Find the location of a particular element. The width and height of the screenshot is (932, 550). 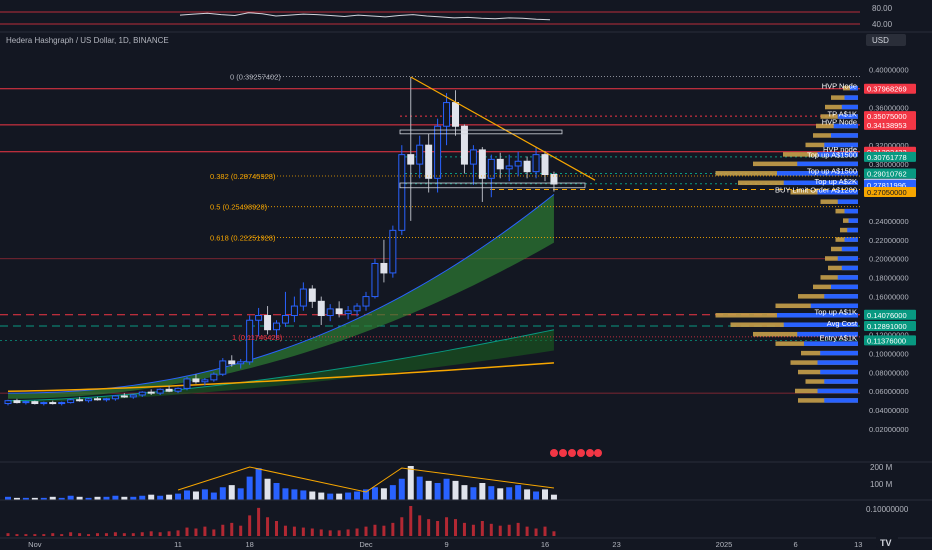

descending-trendline is located at coordinates (503, 128).